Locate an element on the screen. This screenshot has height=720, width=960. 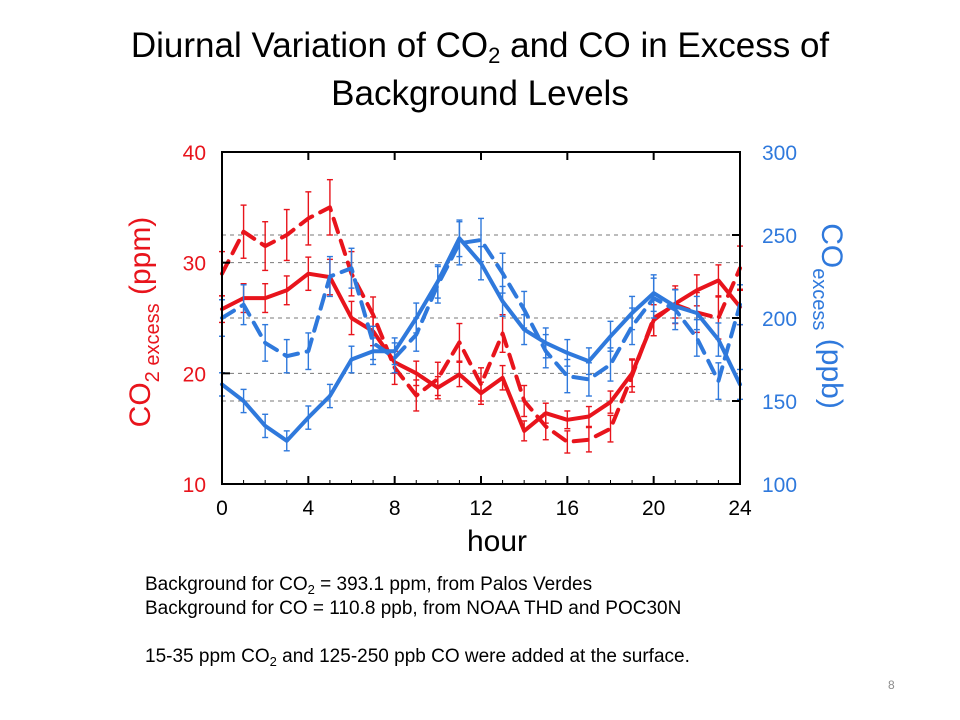
x-tick-label: 16 is located at coordinates (567, 508).